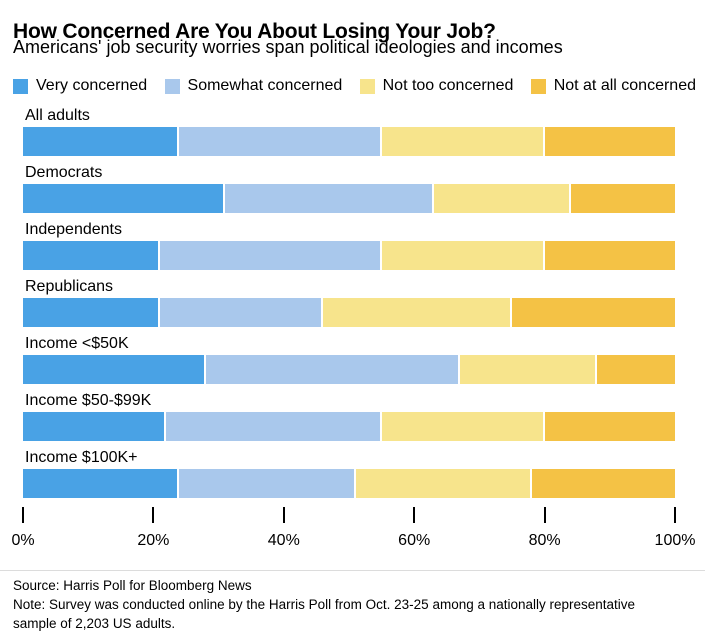  I want to click on axis-tick-label: 40%, so click(283, 540).